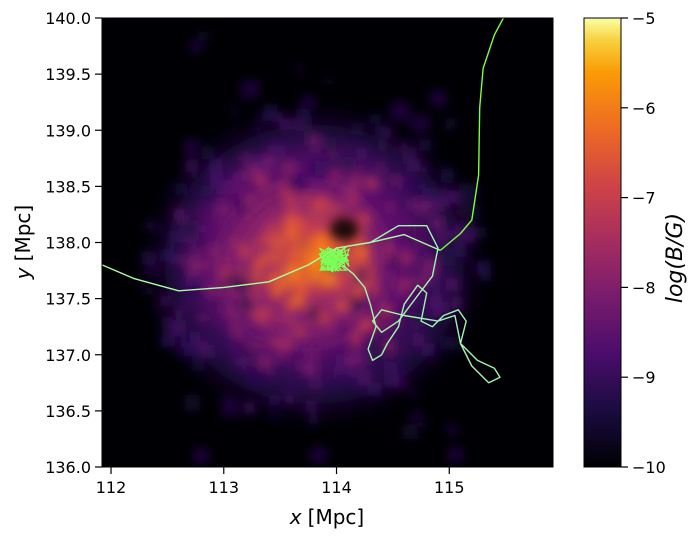  Describe the element at coordinates (68, 355) in the screenshot. I see `y-tick-label: 137.0` at that location.